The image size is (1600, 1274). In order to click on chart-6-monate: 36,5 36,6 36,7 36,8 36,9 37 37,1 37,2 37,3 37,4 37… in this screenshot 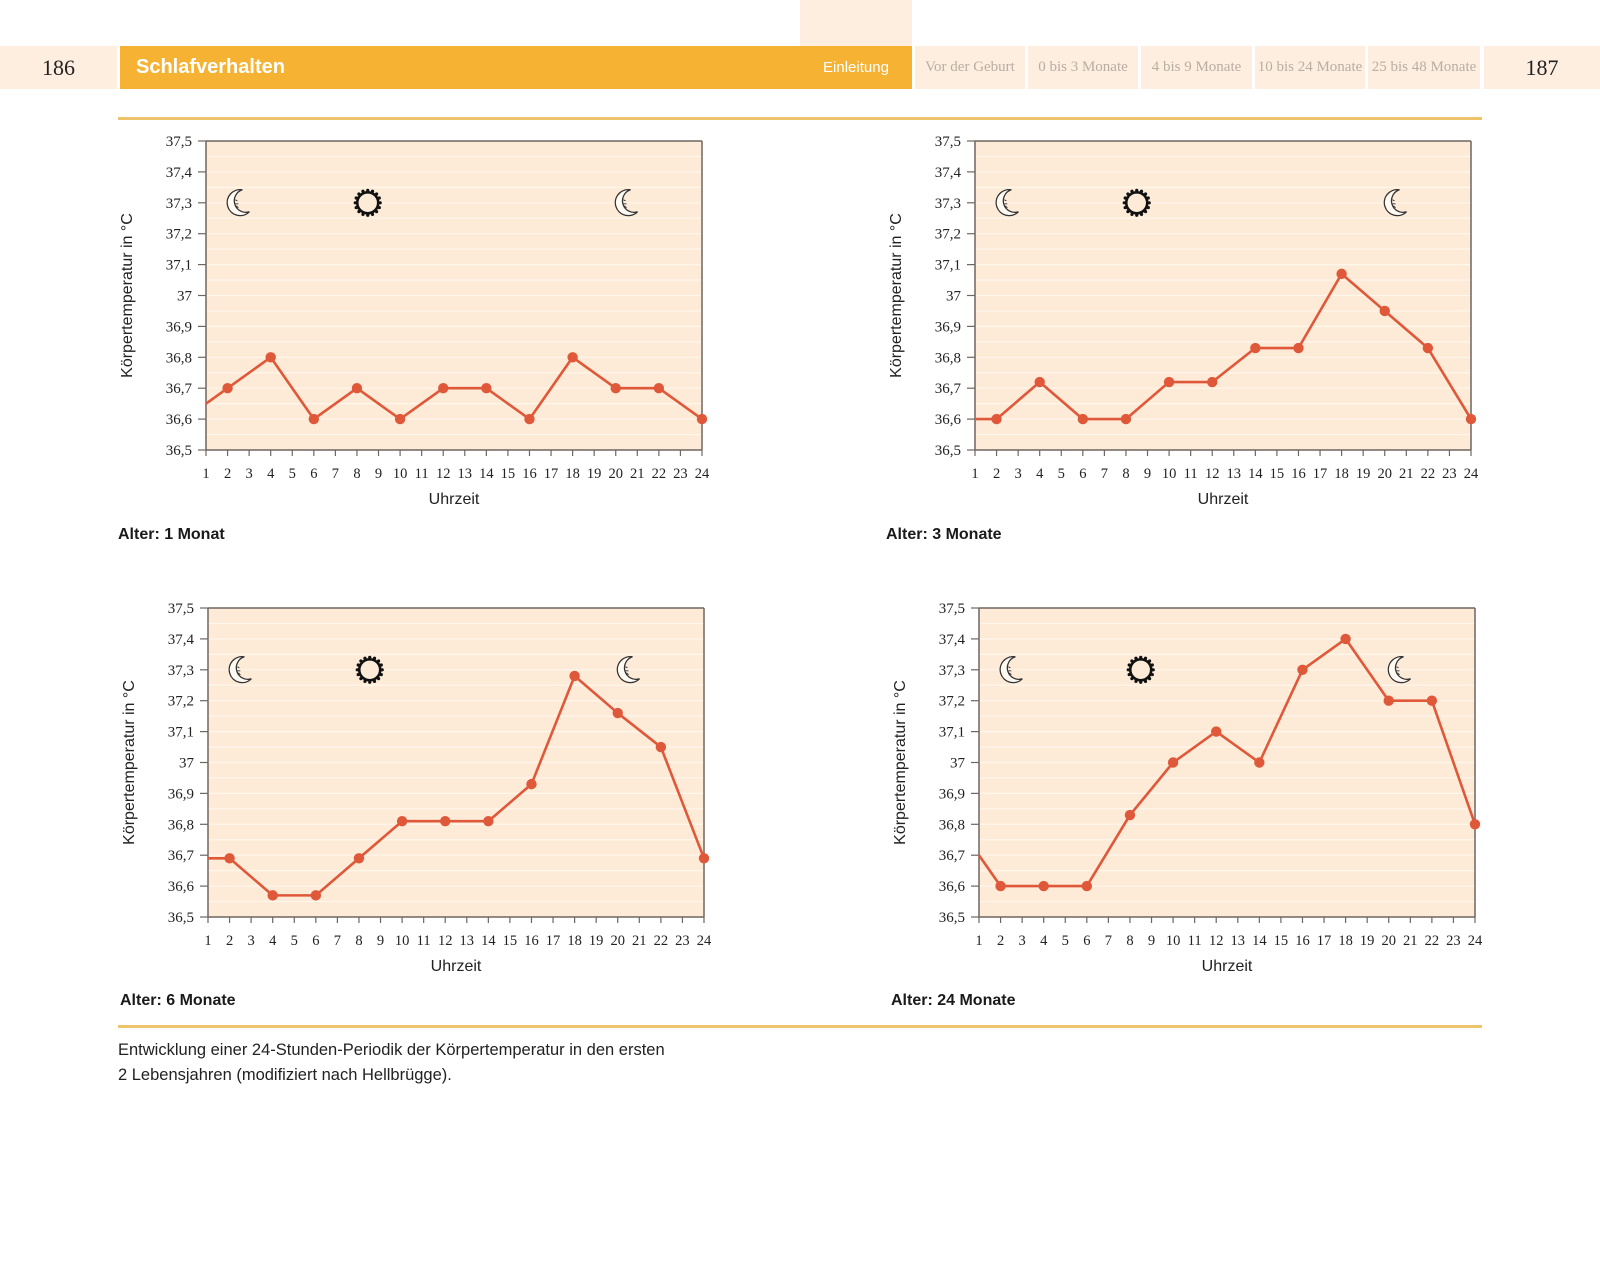, I will do `click(422, 792)`.